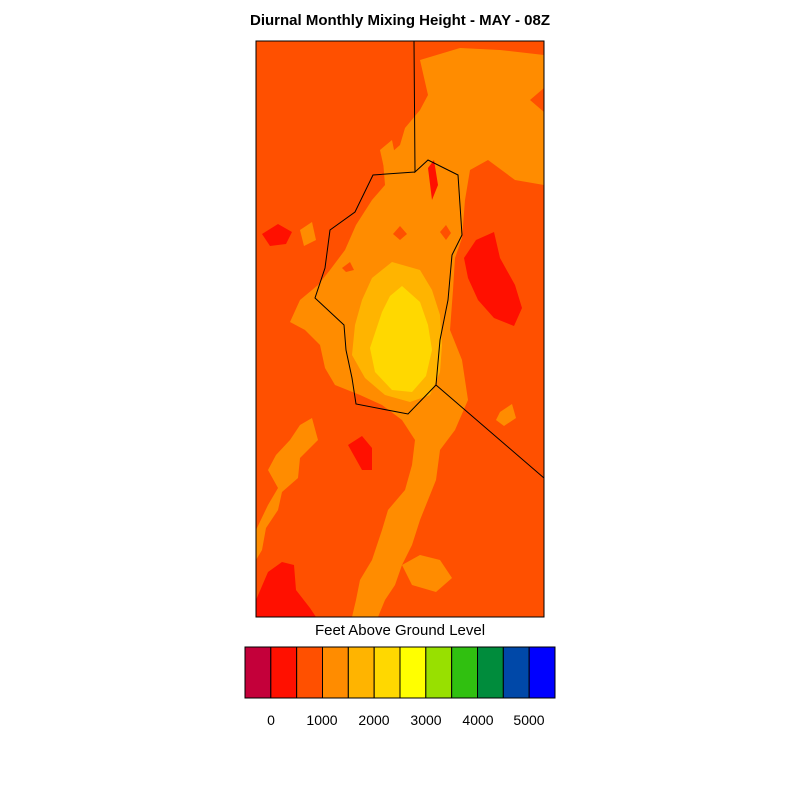 Image resolution: width=800 pixels, height=800 pixels. I want to click on colorbar-tick-3000: 3000, so click(426, 720).